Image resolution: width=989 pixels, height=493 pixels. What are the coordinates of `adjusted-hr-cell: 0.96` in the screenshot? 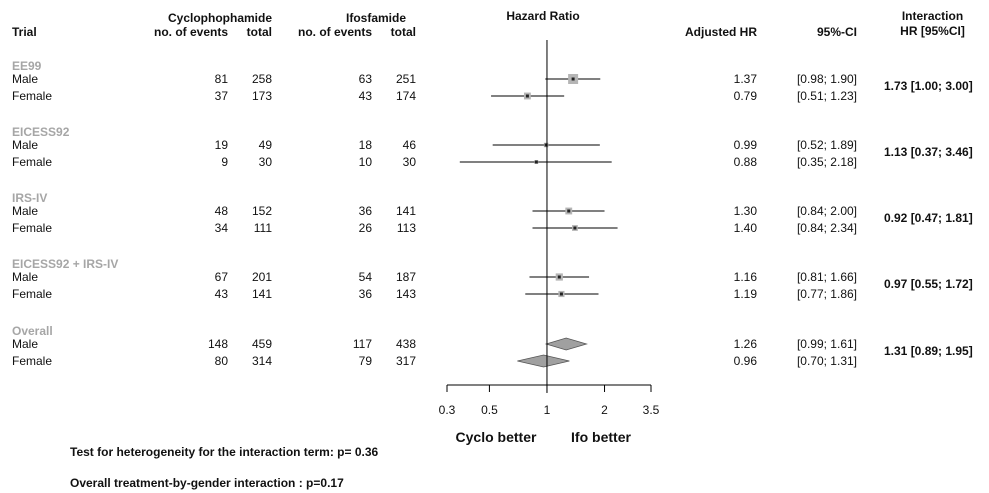 It's located at (745, 361).